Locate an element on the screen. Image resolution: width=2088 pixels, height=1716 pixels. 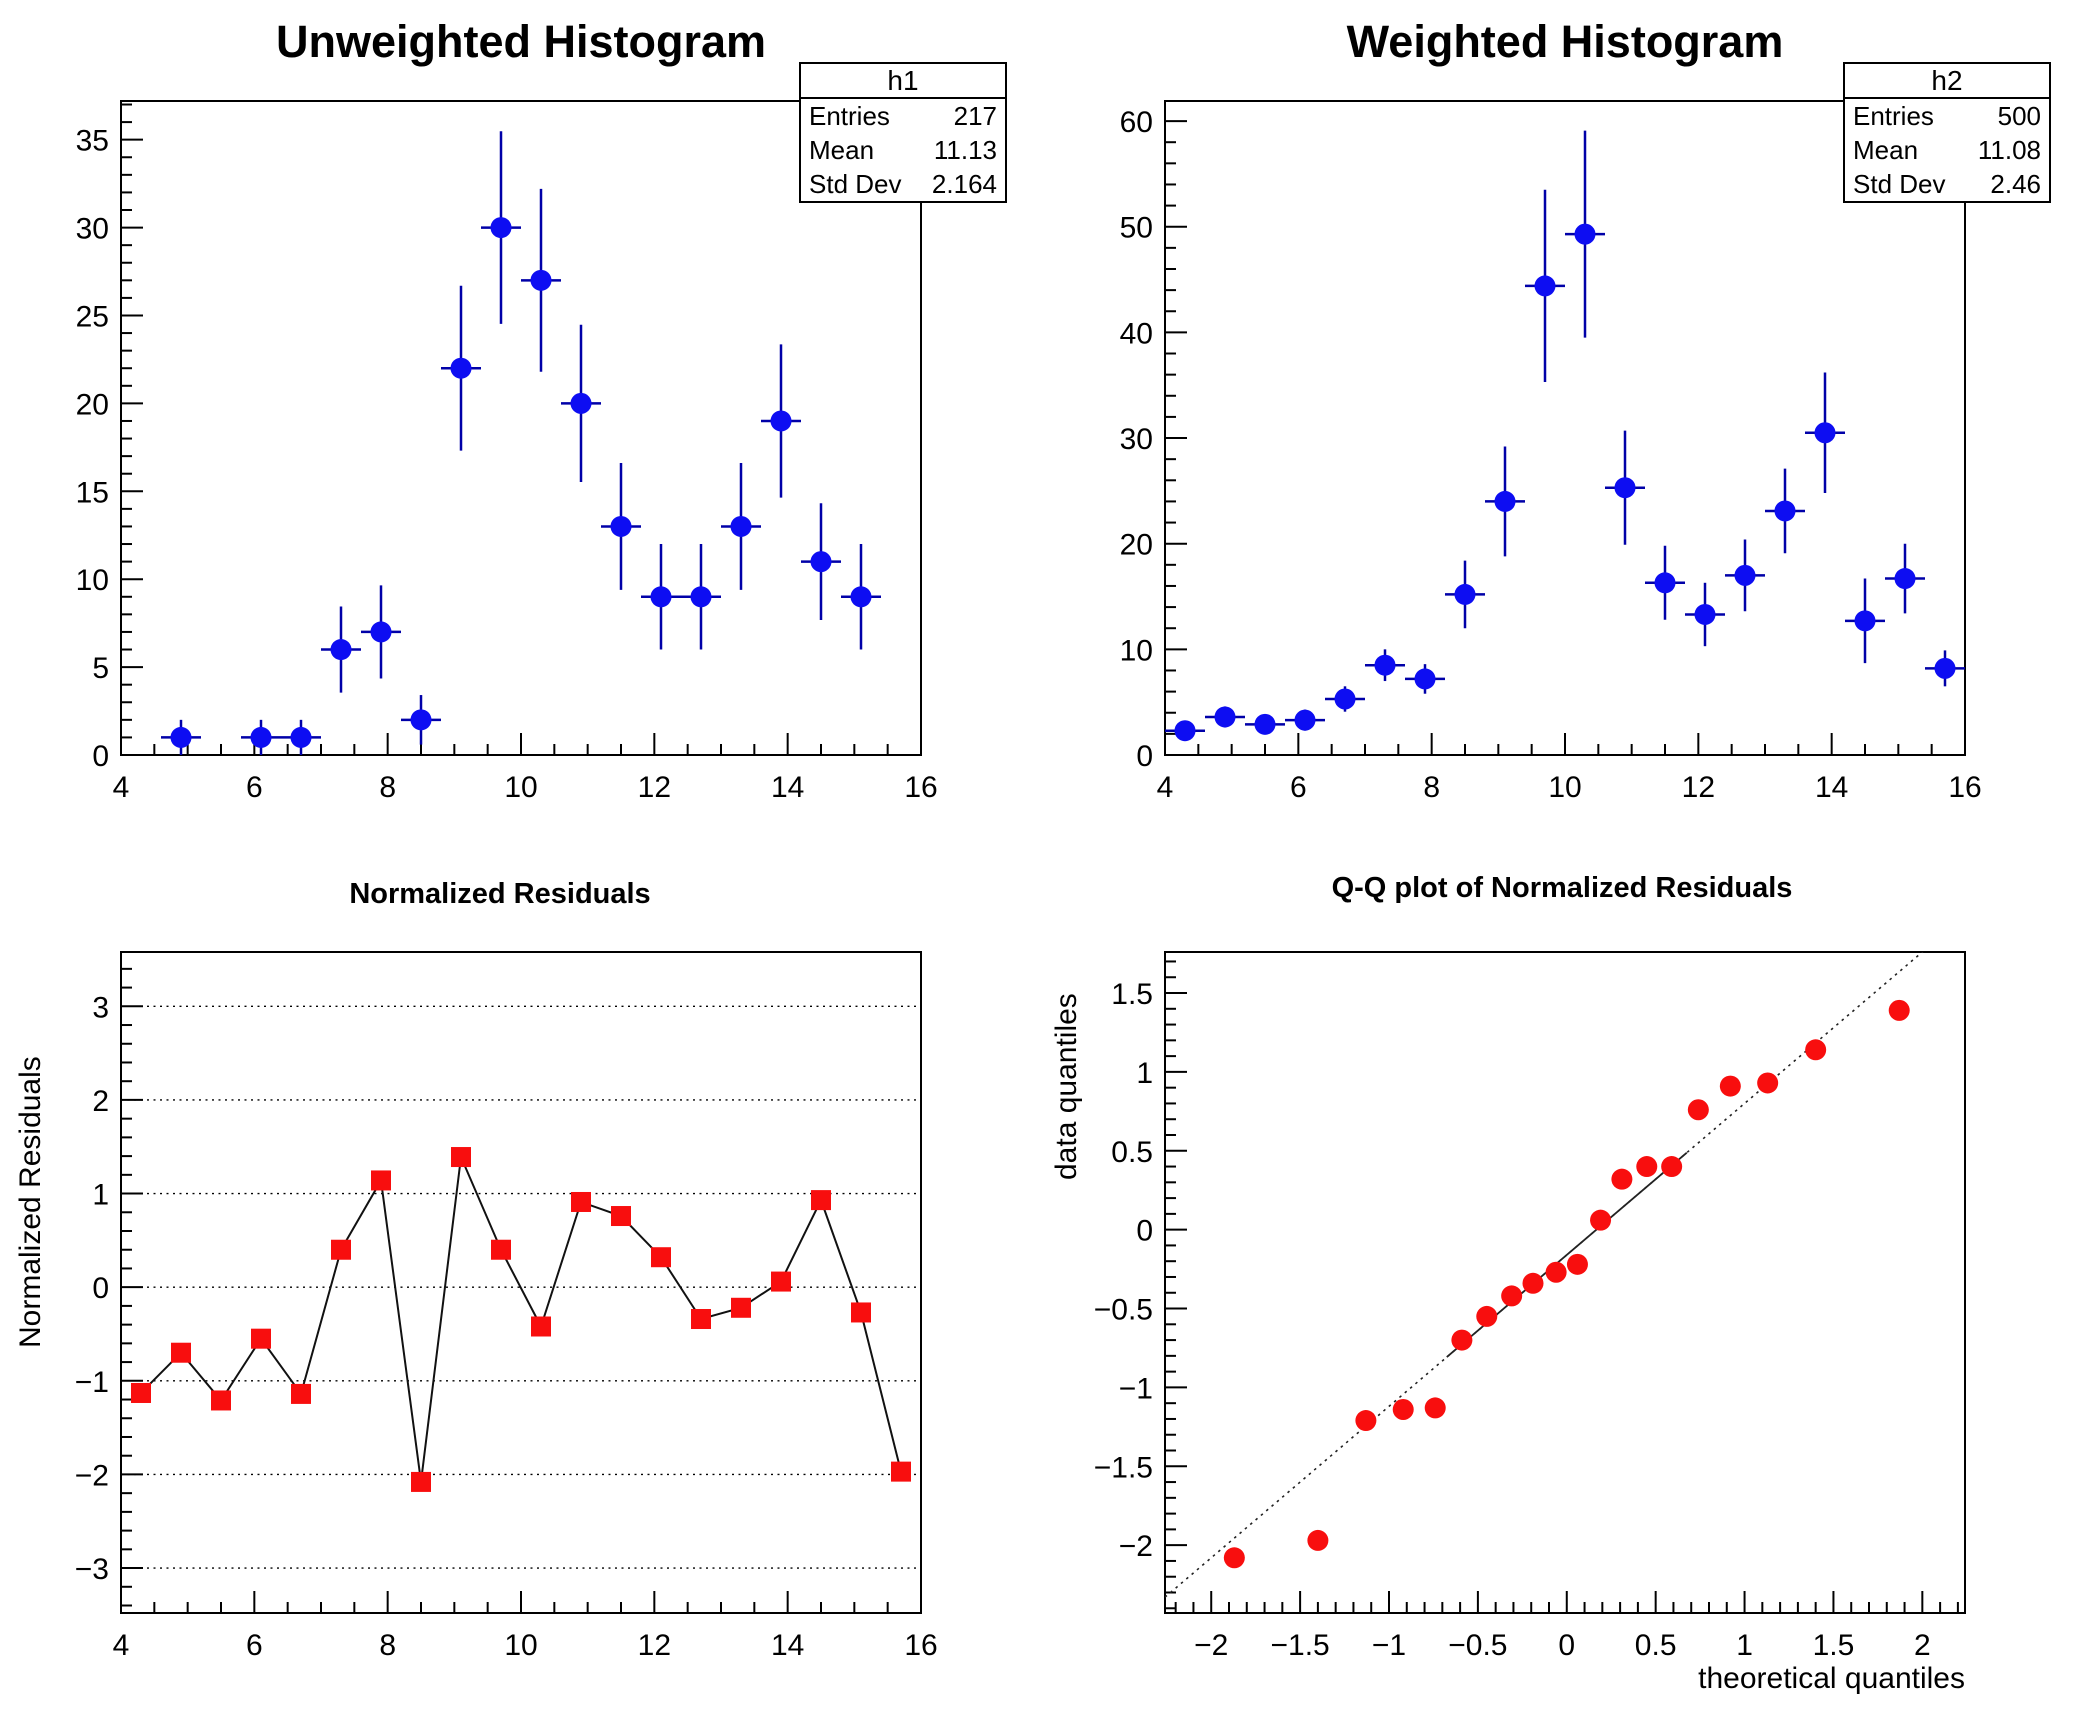
stats-label: Entries is located at coordinates (1893, 116).